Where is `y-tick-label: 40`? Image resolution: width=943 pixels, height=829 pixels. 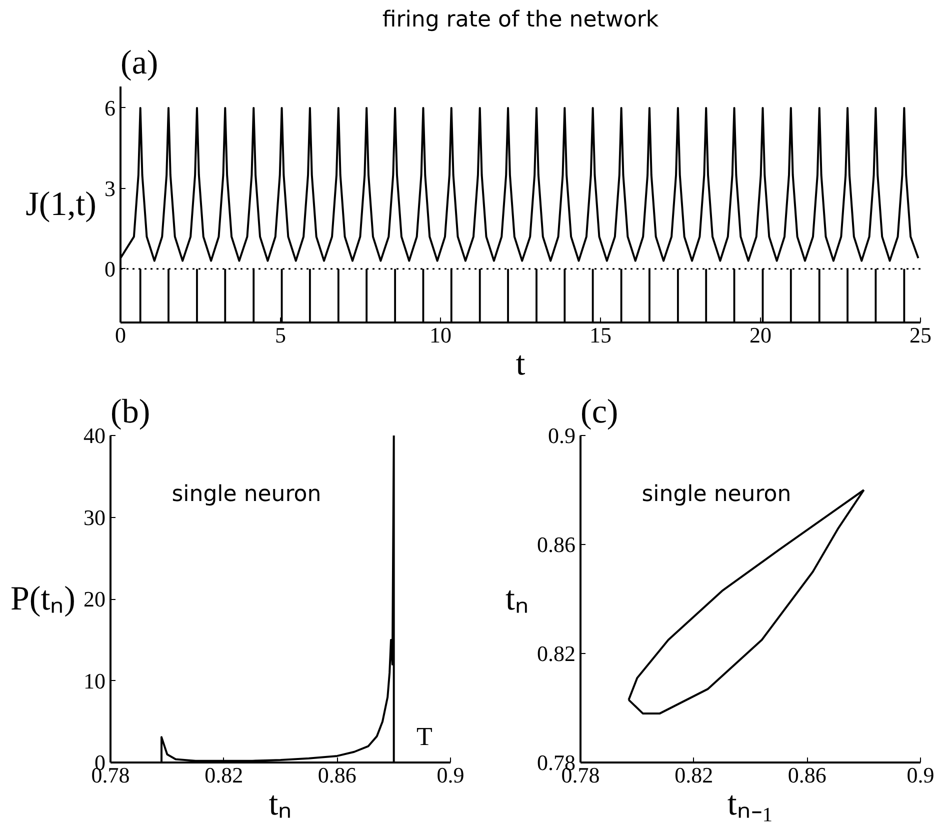 y-tick-label: 40 is located at coordinates (95, 435).